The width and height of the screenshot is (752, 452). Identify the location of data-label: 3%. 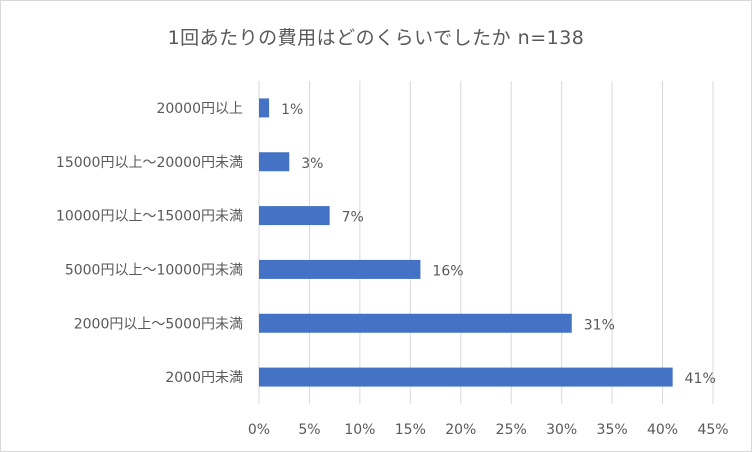
(312, 164).